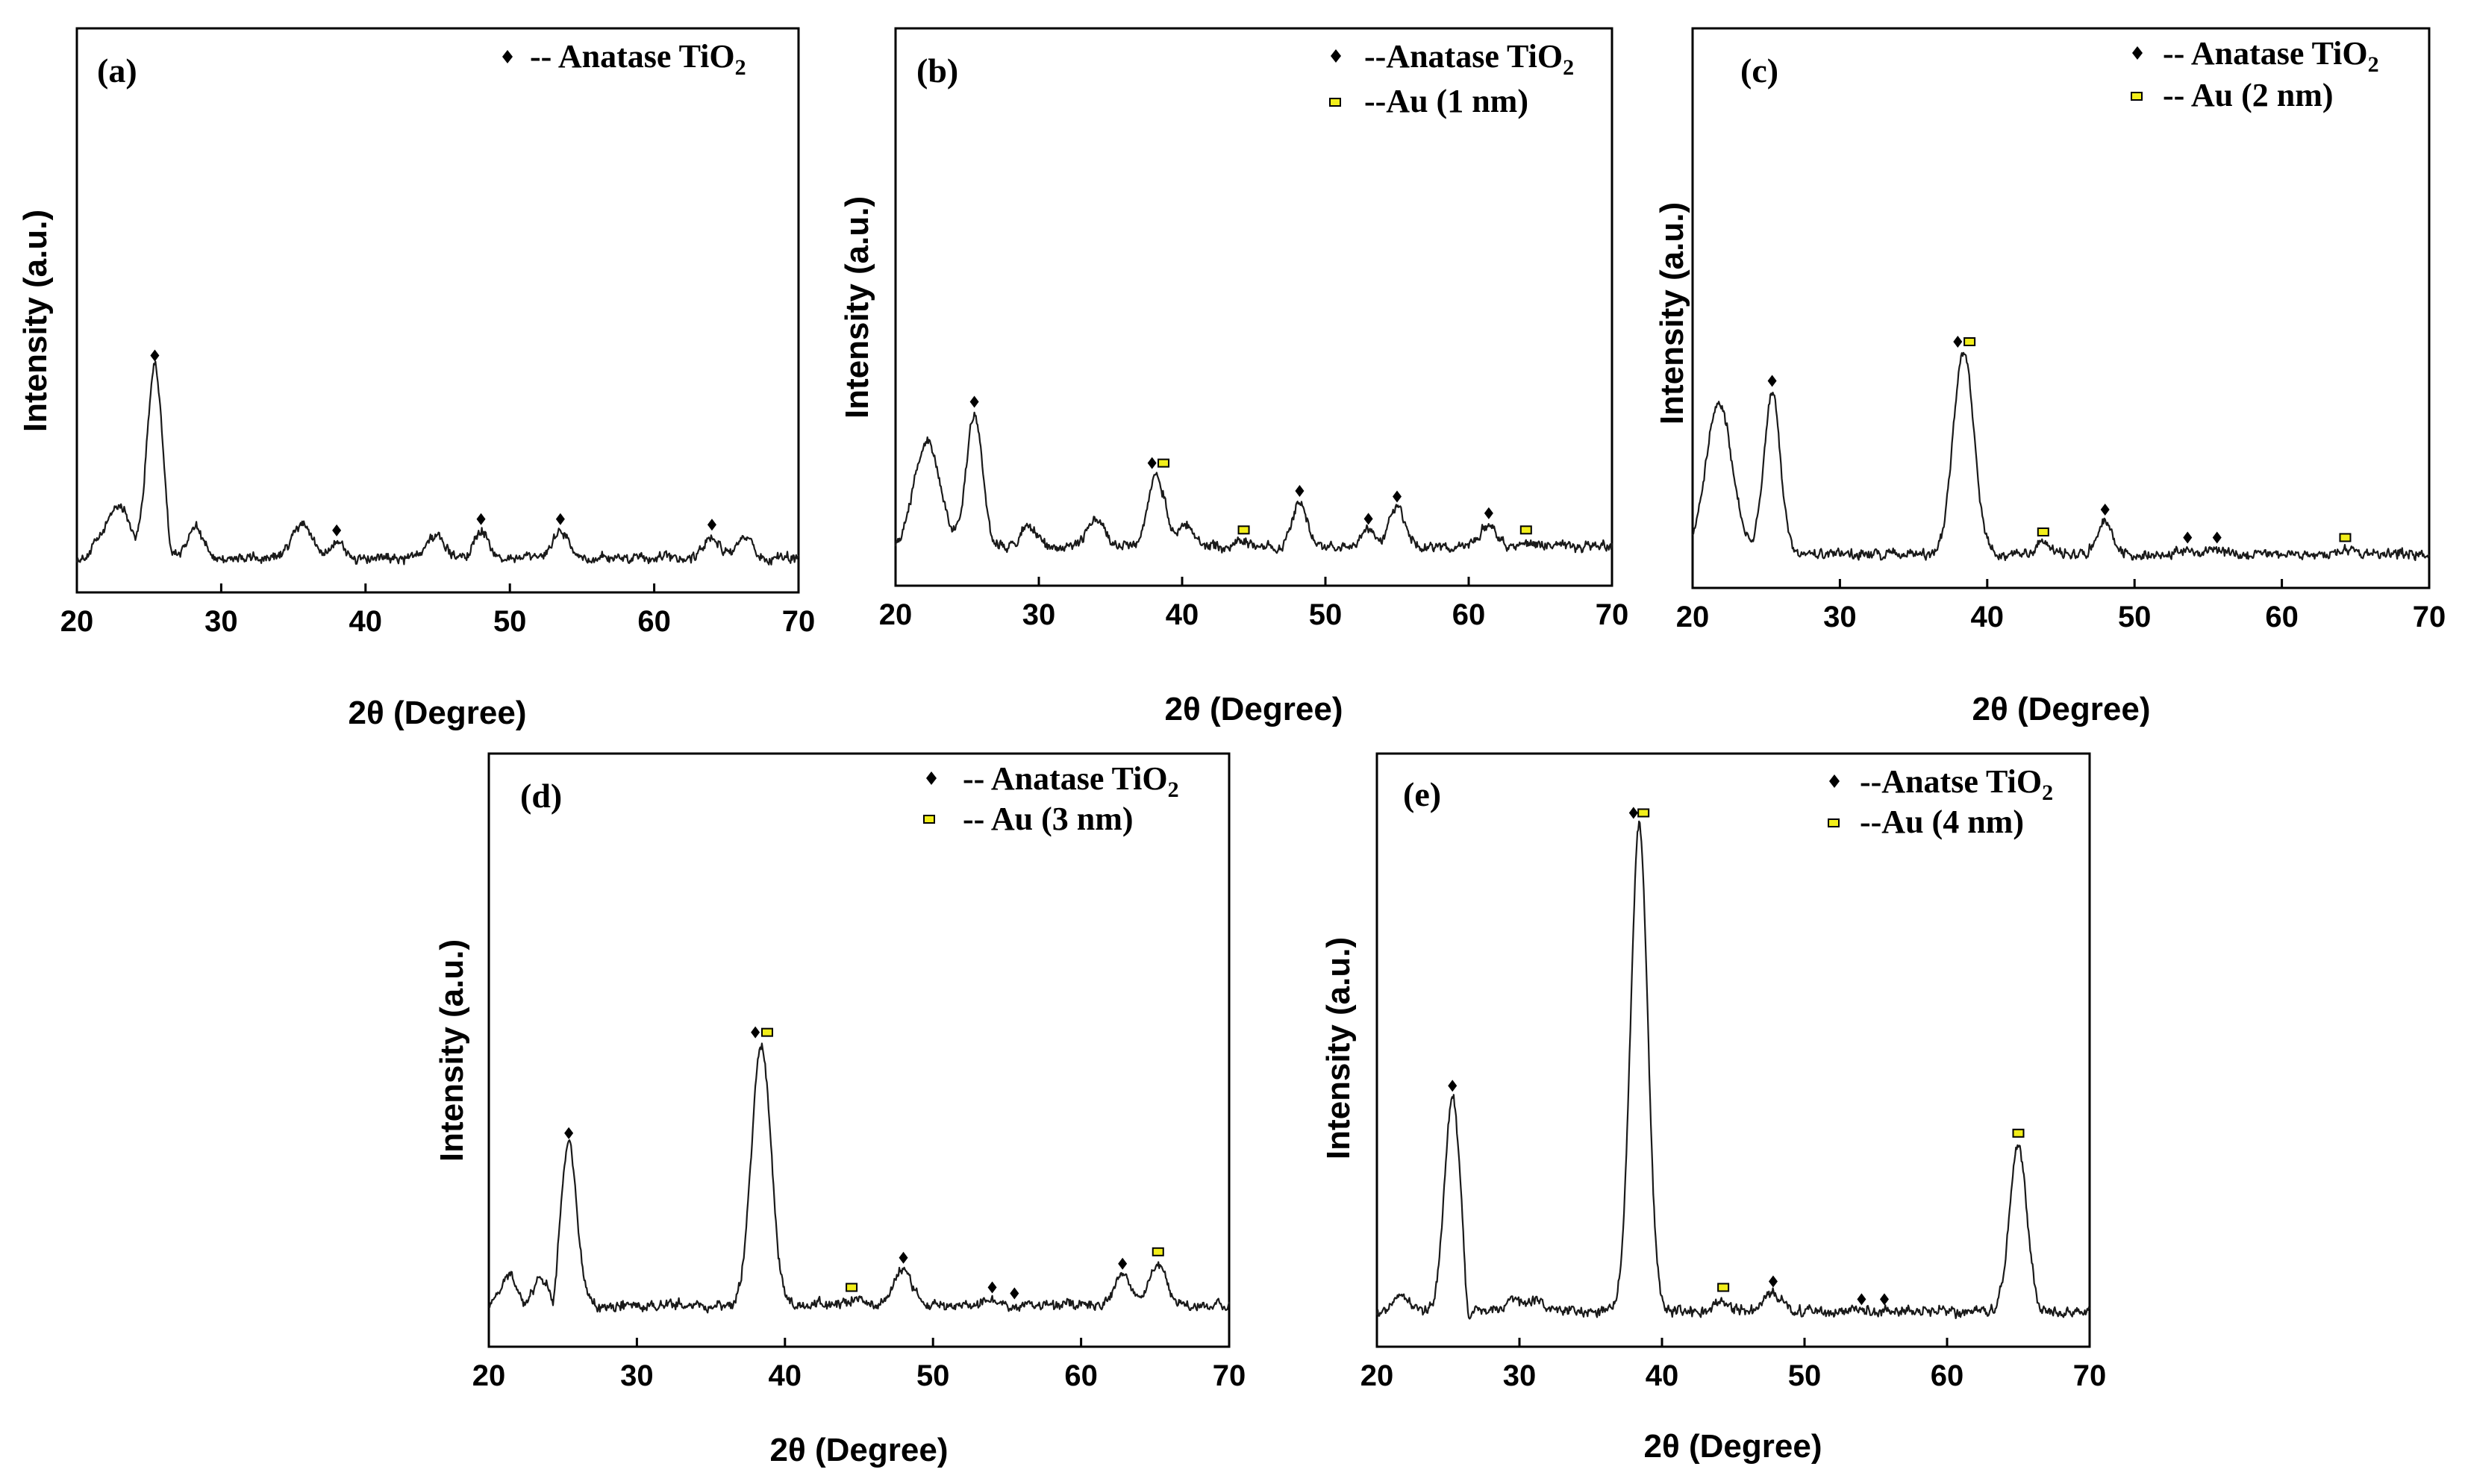 The image size is (2465, 1484). Describe the element at coordinates (1048, 819) in the screenshot. I see `legend-au-label: -- Au (3 nm)` at that location.